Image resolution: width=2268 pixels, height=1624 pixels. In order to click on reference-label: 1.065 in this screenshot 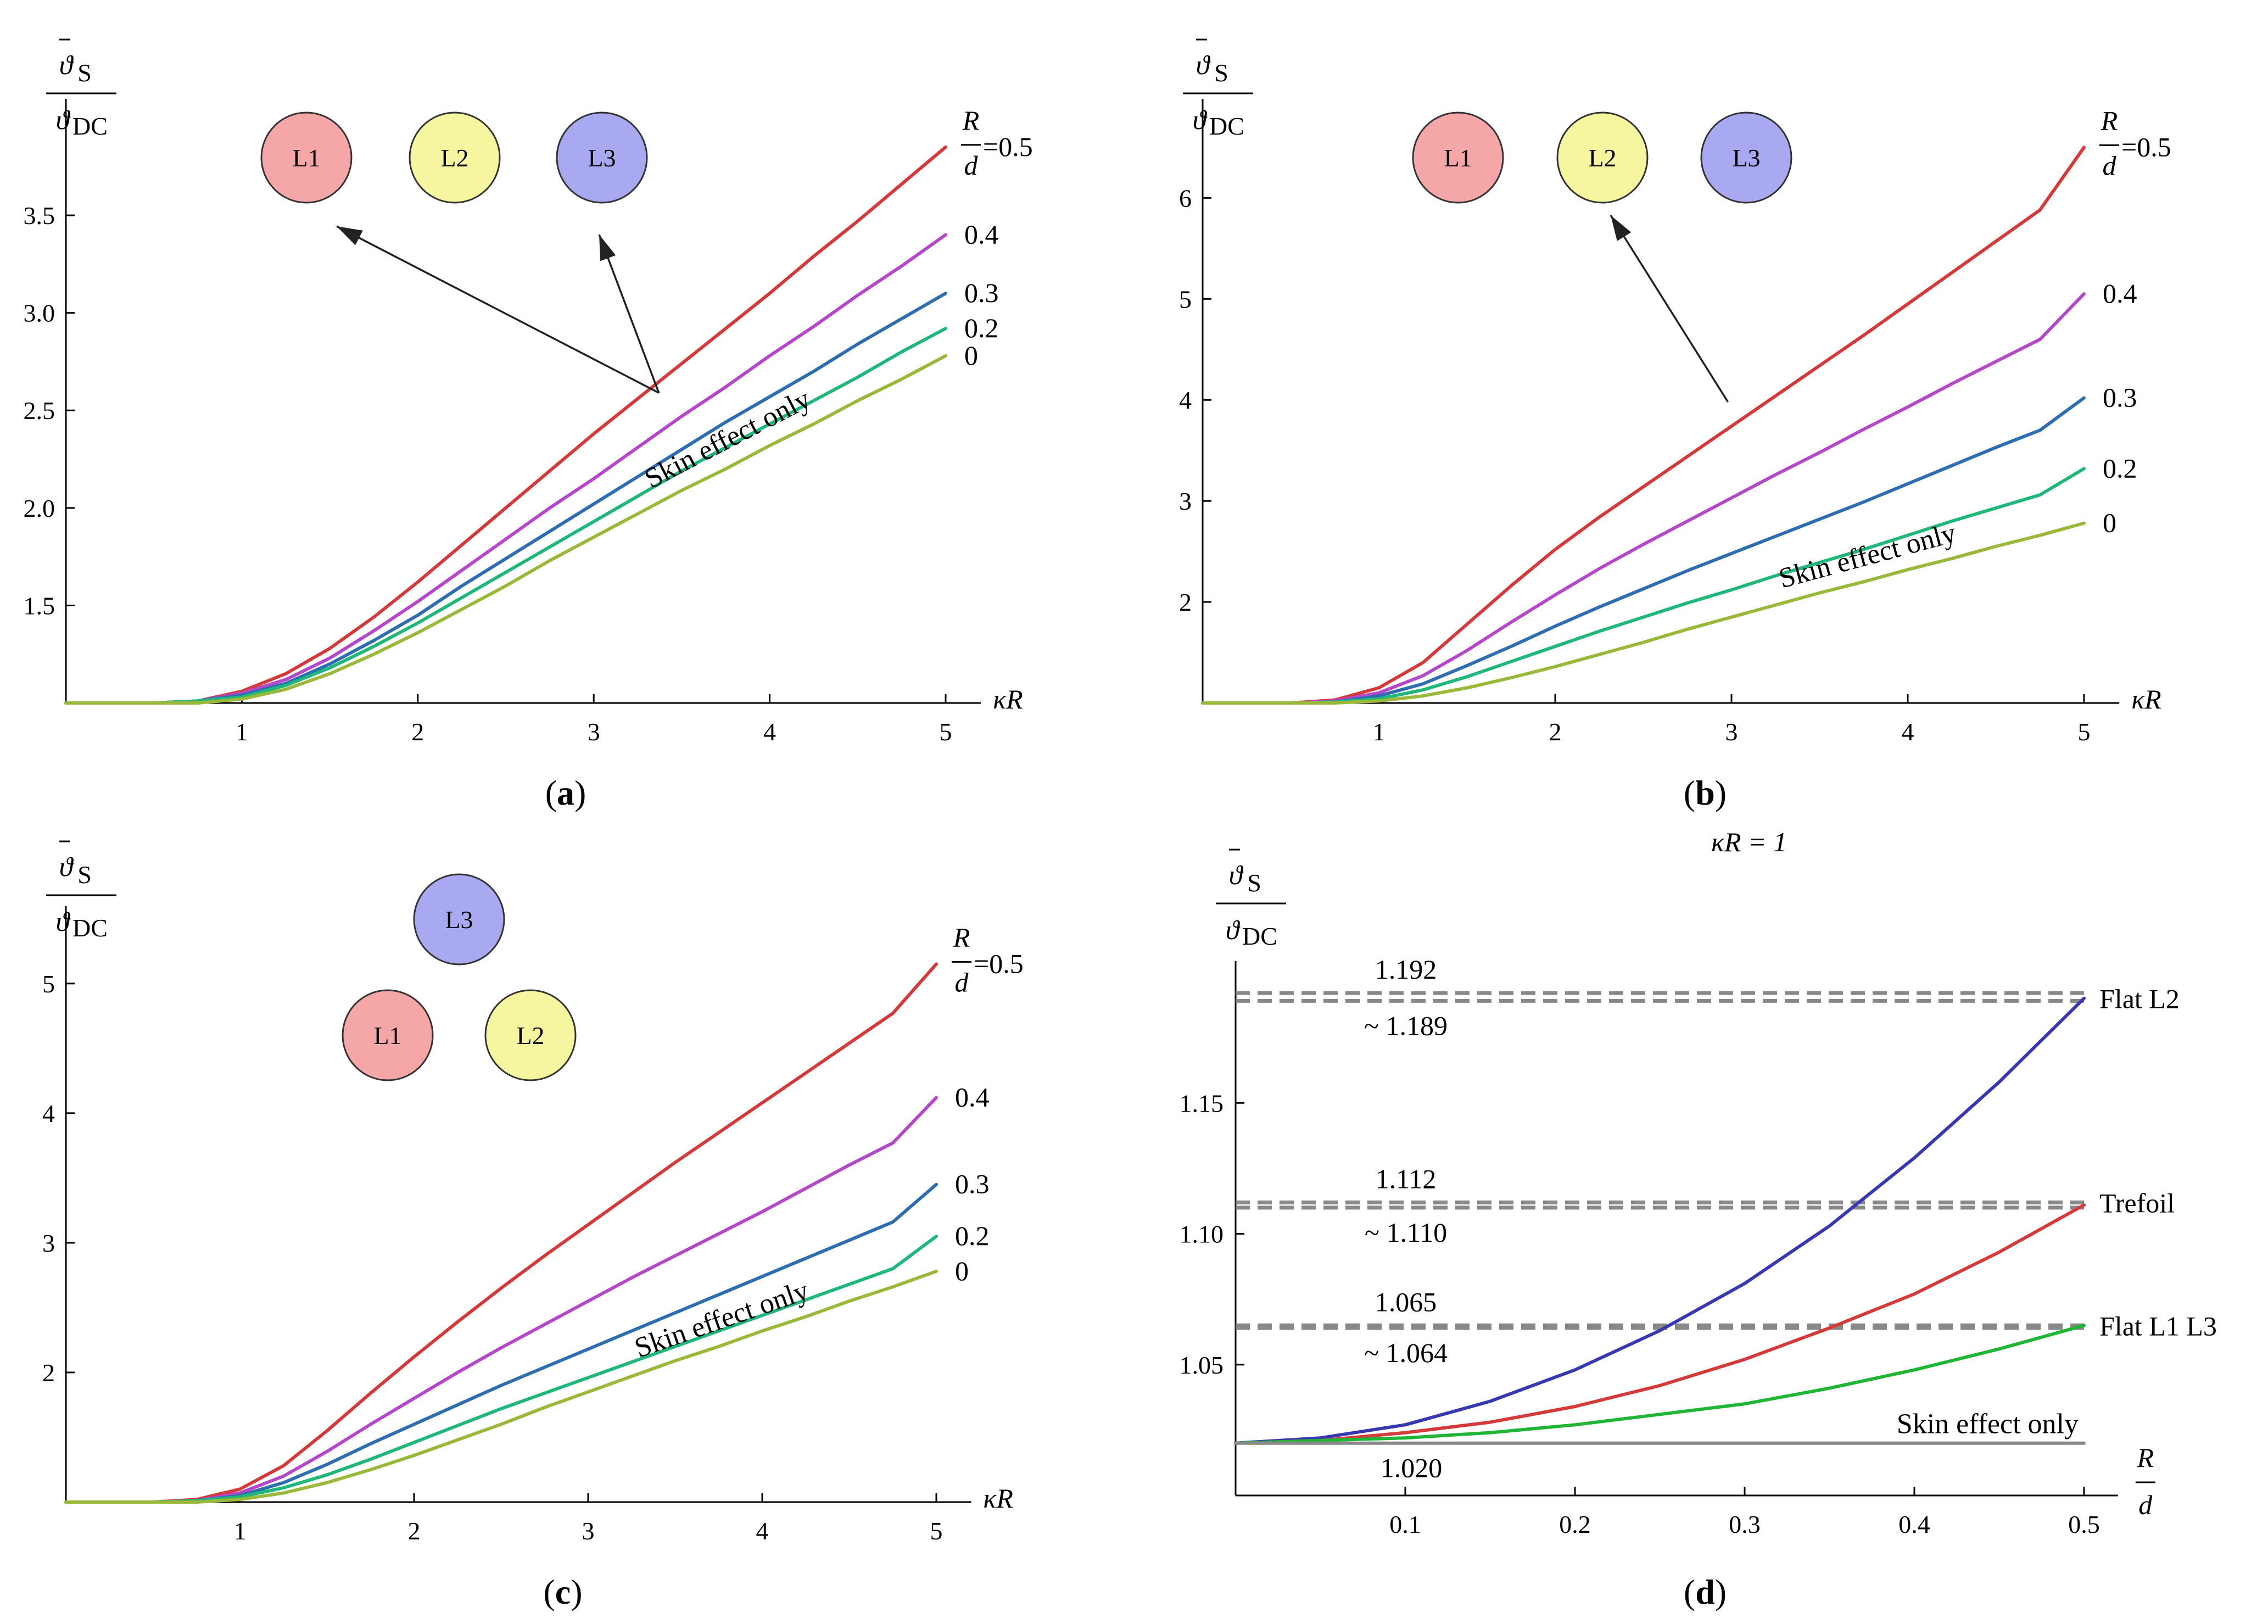, I will do `click(1406, 1301)`.